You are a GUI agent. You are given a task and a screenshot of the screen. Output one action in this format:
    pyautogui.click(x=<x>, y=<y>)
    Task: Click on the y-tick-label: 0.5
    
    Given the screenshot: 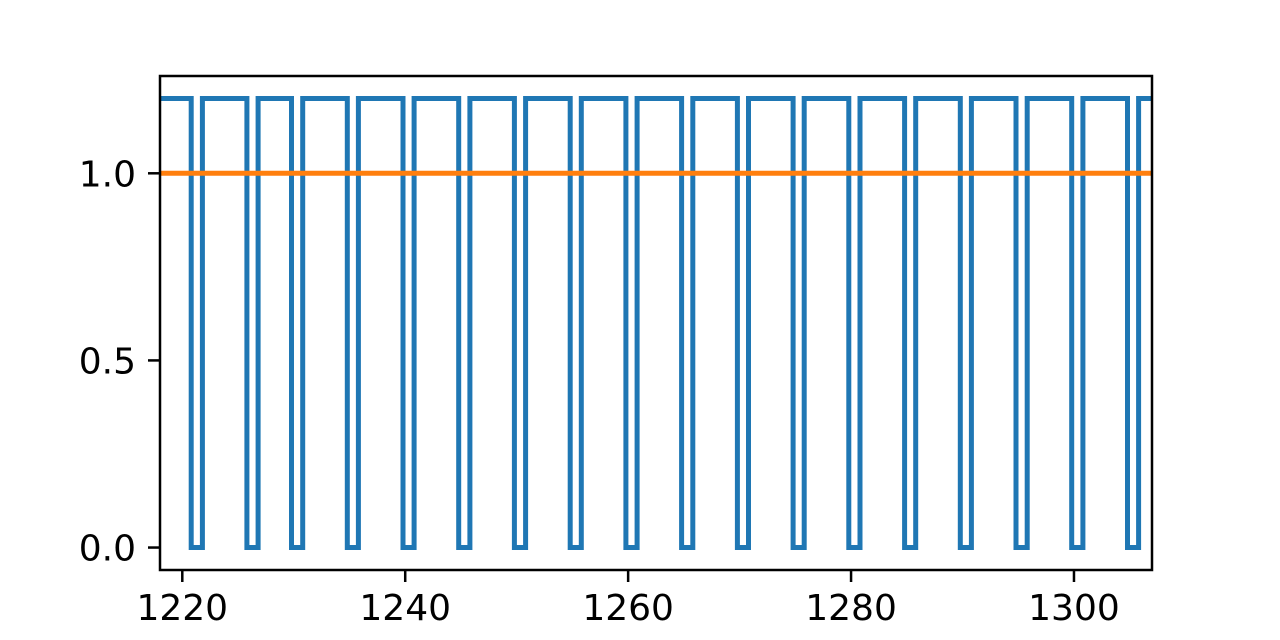 What is the action you would take?
    pyautogui.click(x=107, y=361)
    